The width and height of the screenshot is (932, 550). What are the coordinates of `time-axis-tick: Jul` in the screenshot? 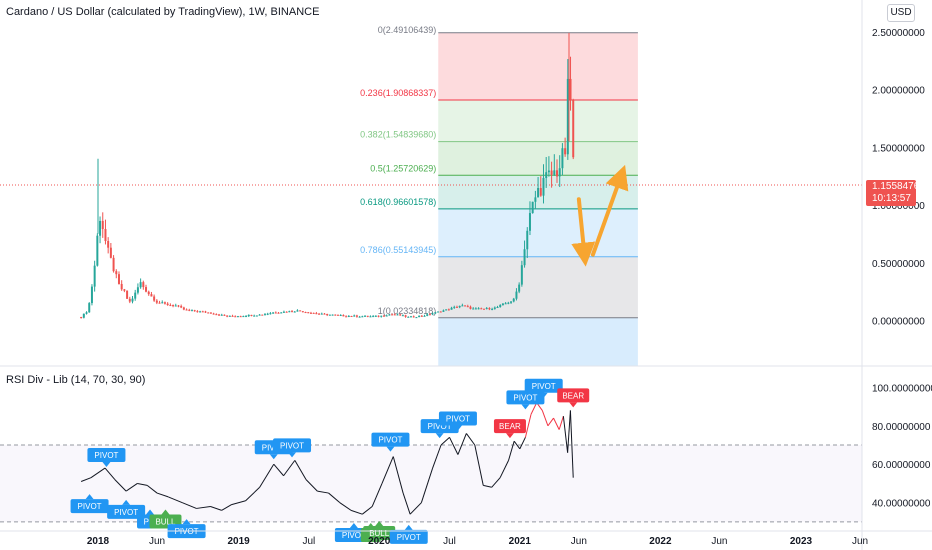 It's located at (449, 541).